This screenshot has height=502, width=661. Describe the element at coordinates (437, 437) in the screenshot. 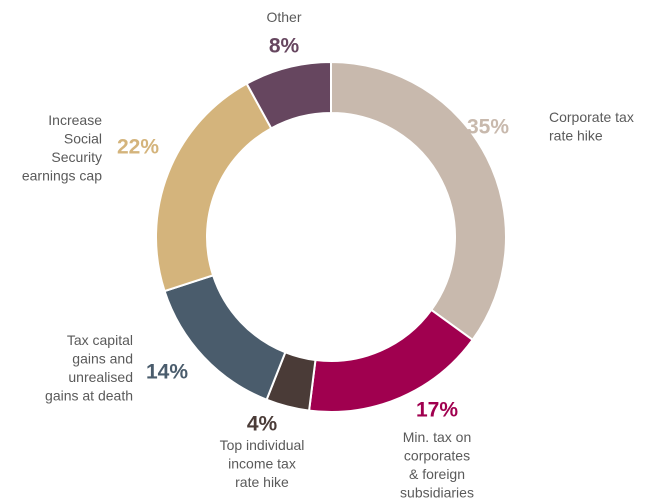

I see `category-label-line: Min. tax on` at that location.